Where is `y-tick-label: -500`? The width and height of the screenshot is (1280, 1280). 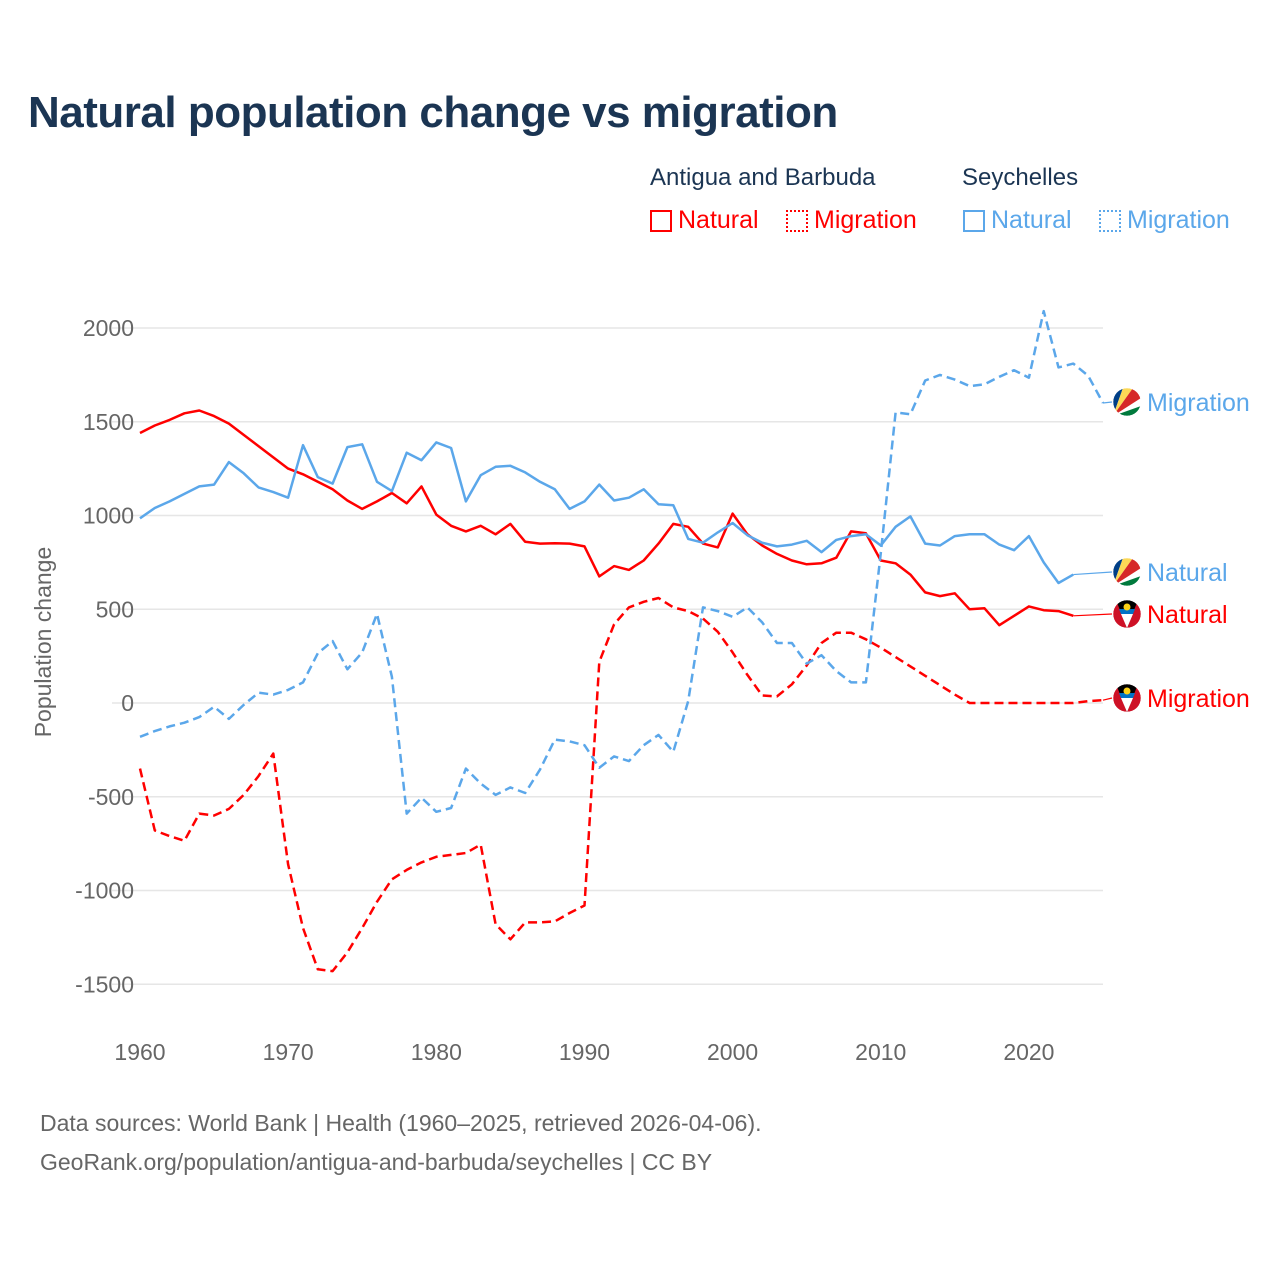
y-tick-label: -500 is located at coordinates (111, 797).